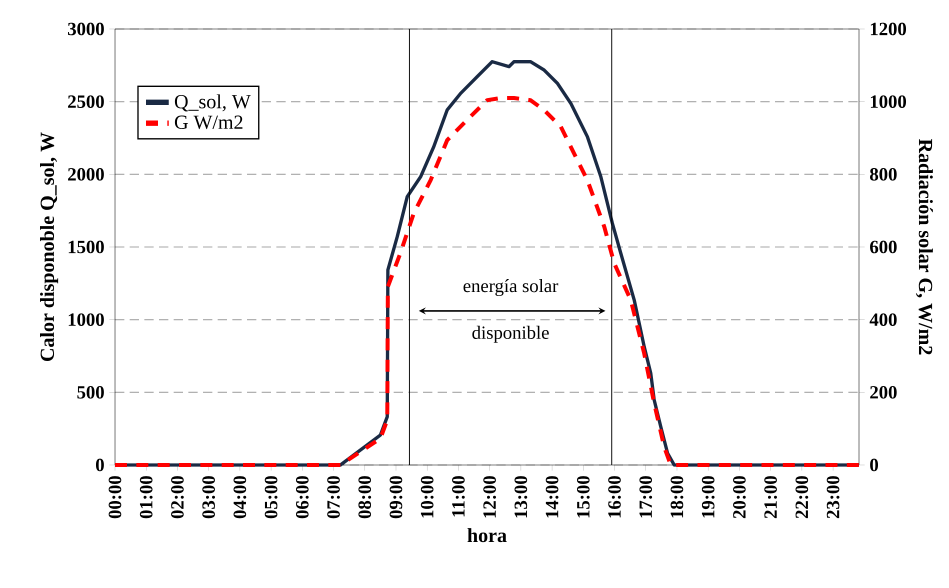 This screenshot has height=588, width=949. I want to click on y-tick-label: 500, so click(90, 392).